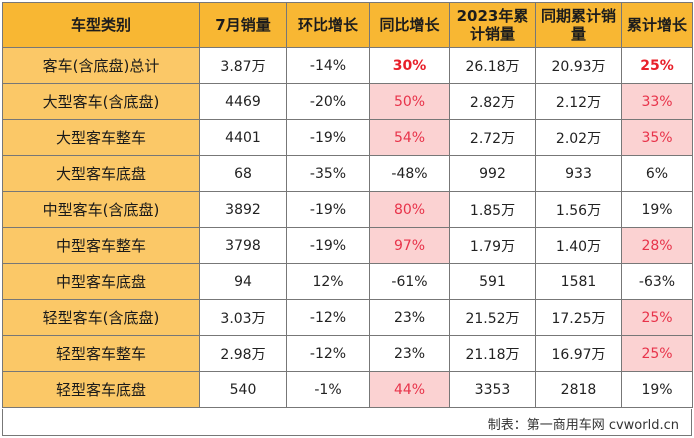 Image resolution: width=694 pixels, height=438 pixels. What do you see at coordinates (492, 101) in the screenshot?
I see `cell-2023-cumulative: 2.82万` at bounding box center [492, 101].